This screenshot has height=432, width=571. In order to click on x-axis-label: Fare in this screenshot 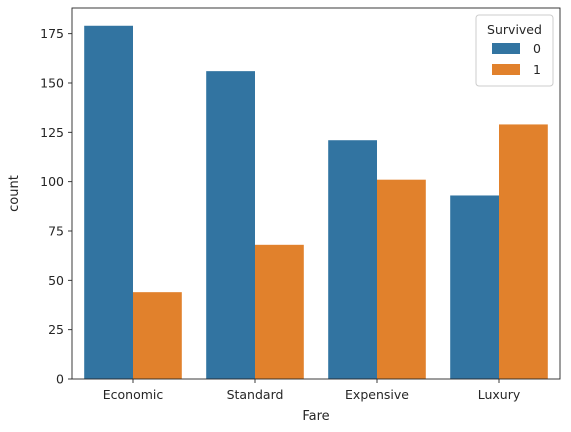, I will do `click(315, 416)`.